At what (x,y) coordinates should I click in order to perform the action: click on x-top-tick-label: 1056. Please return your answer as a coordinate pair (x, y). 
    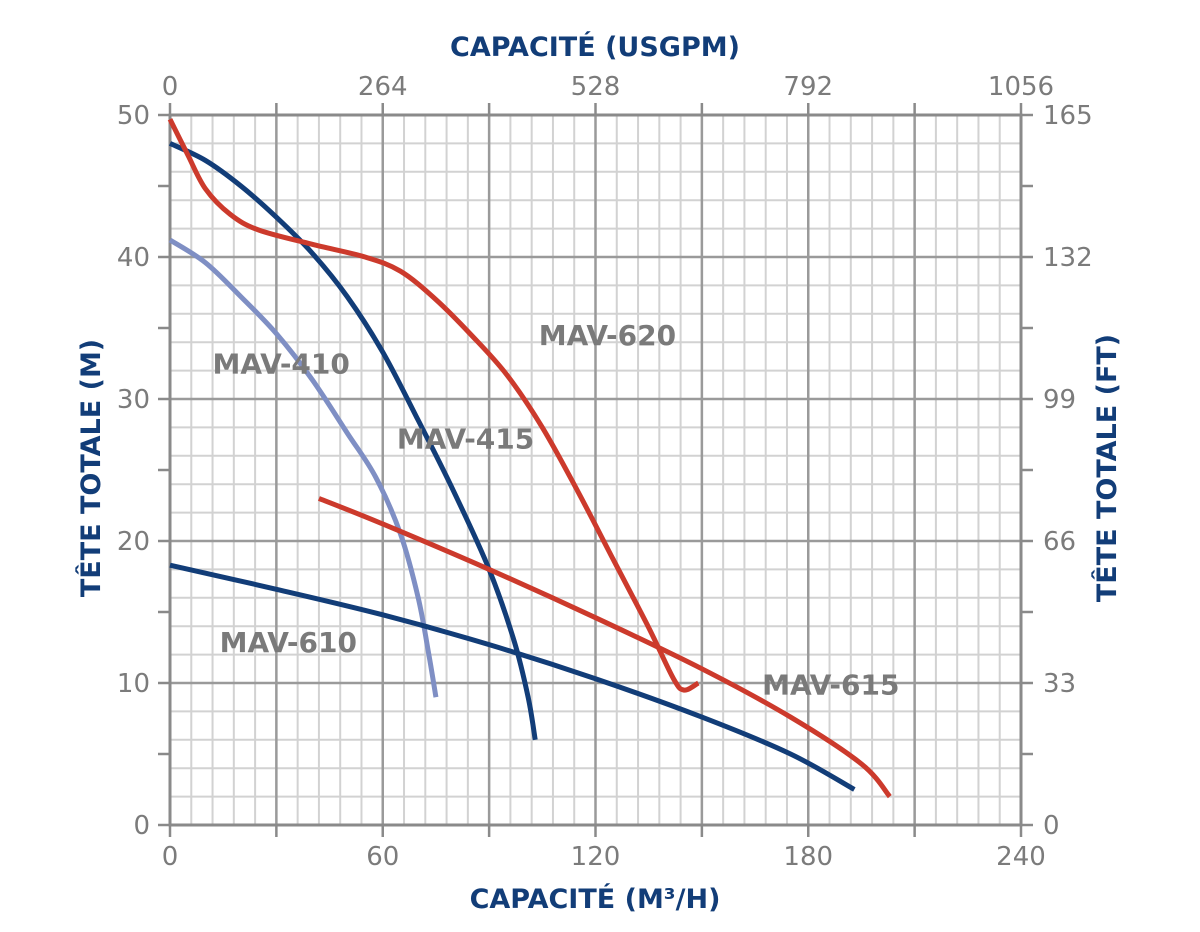
    Looking at the image, I should click on (1021, 87).